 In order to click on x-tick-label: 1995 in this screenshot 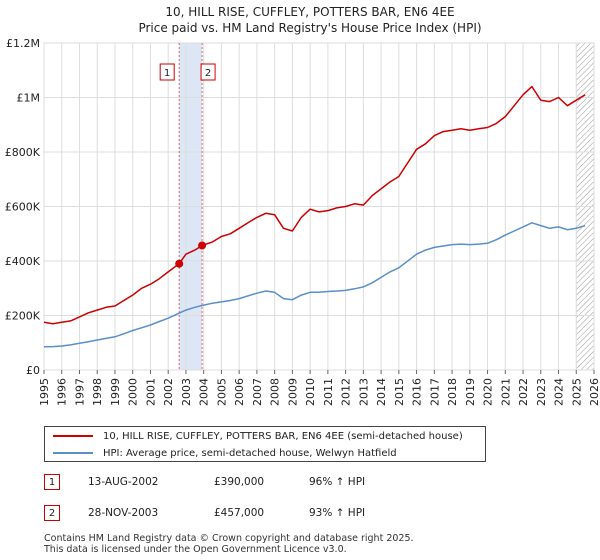, I will do `click(44, 392)`.